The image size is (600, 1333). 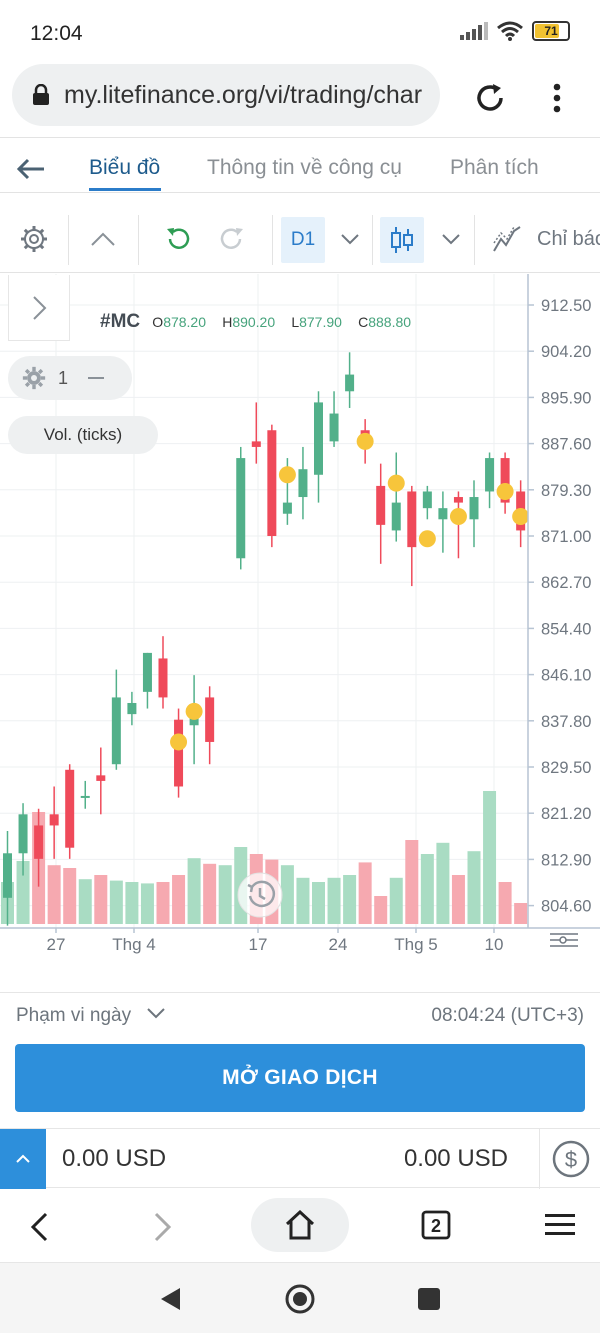 What do you see at coordinates (566, 583) in the screenshot?
I see `price-tick-label: 862.70` at bounding box center [566, 583].